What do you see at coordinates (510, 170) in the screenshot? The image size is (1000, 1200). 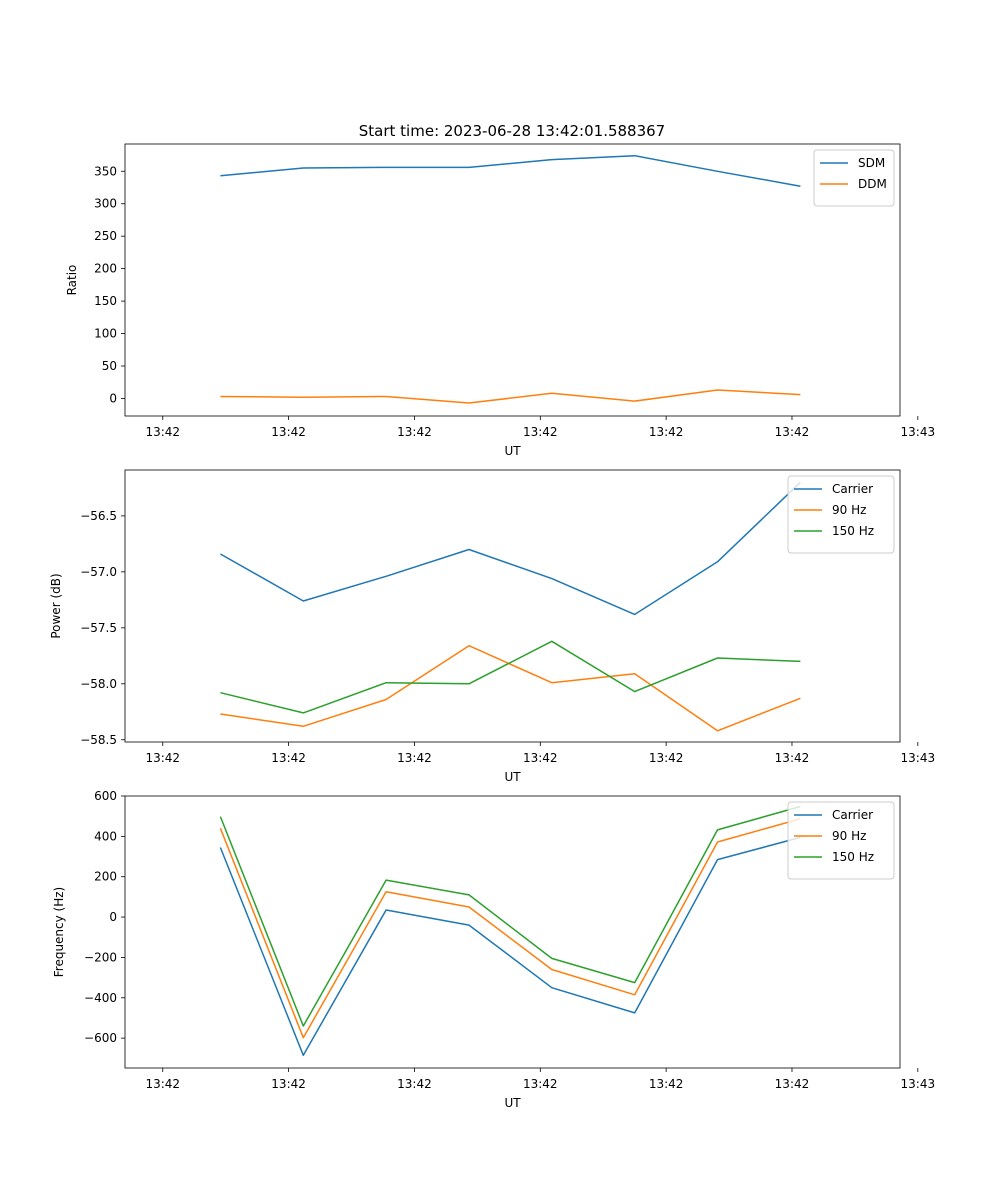 I see `series-line-sdm` at bounding box center [510, 170].